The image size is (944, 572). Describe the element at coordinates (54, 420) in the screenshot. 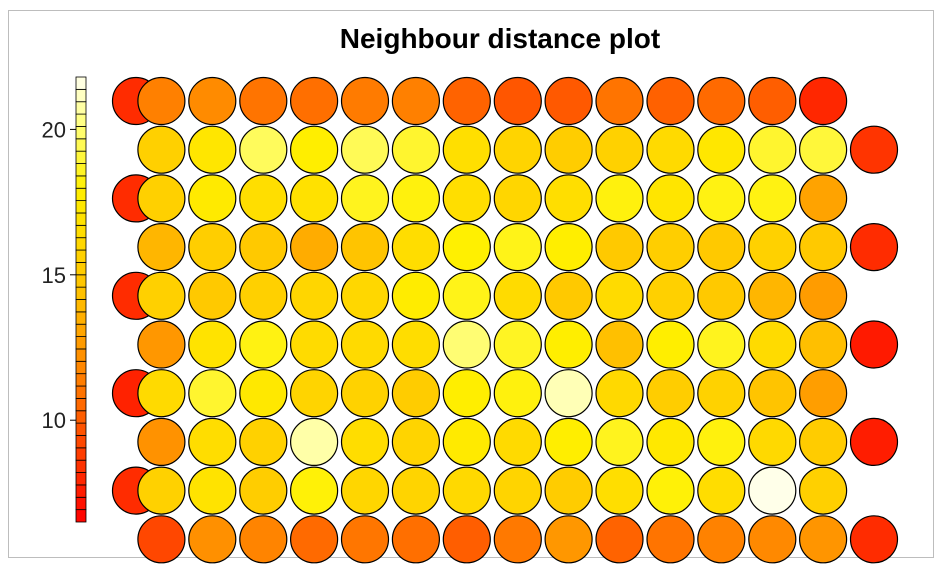

I see `colorbar-tick-label: 10` at that location.